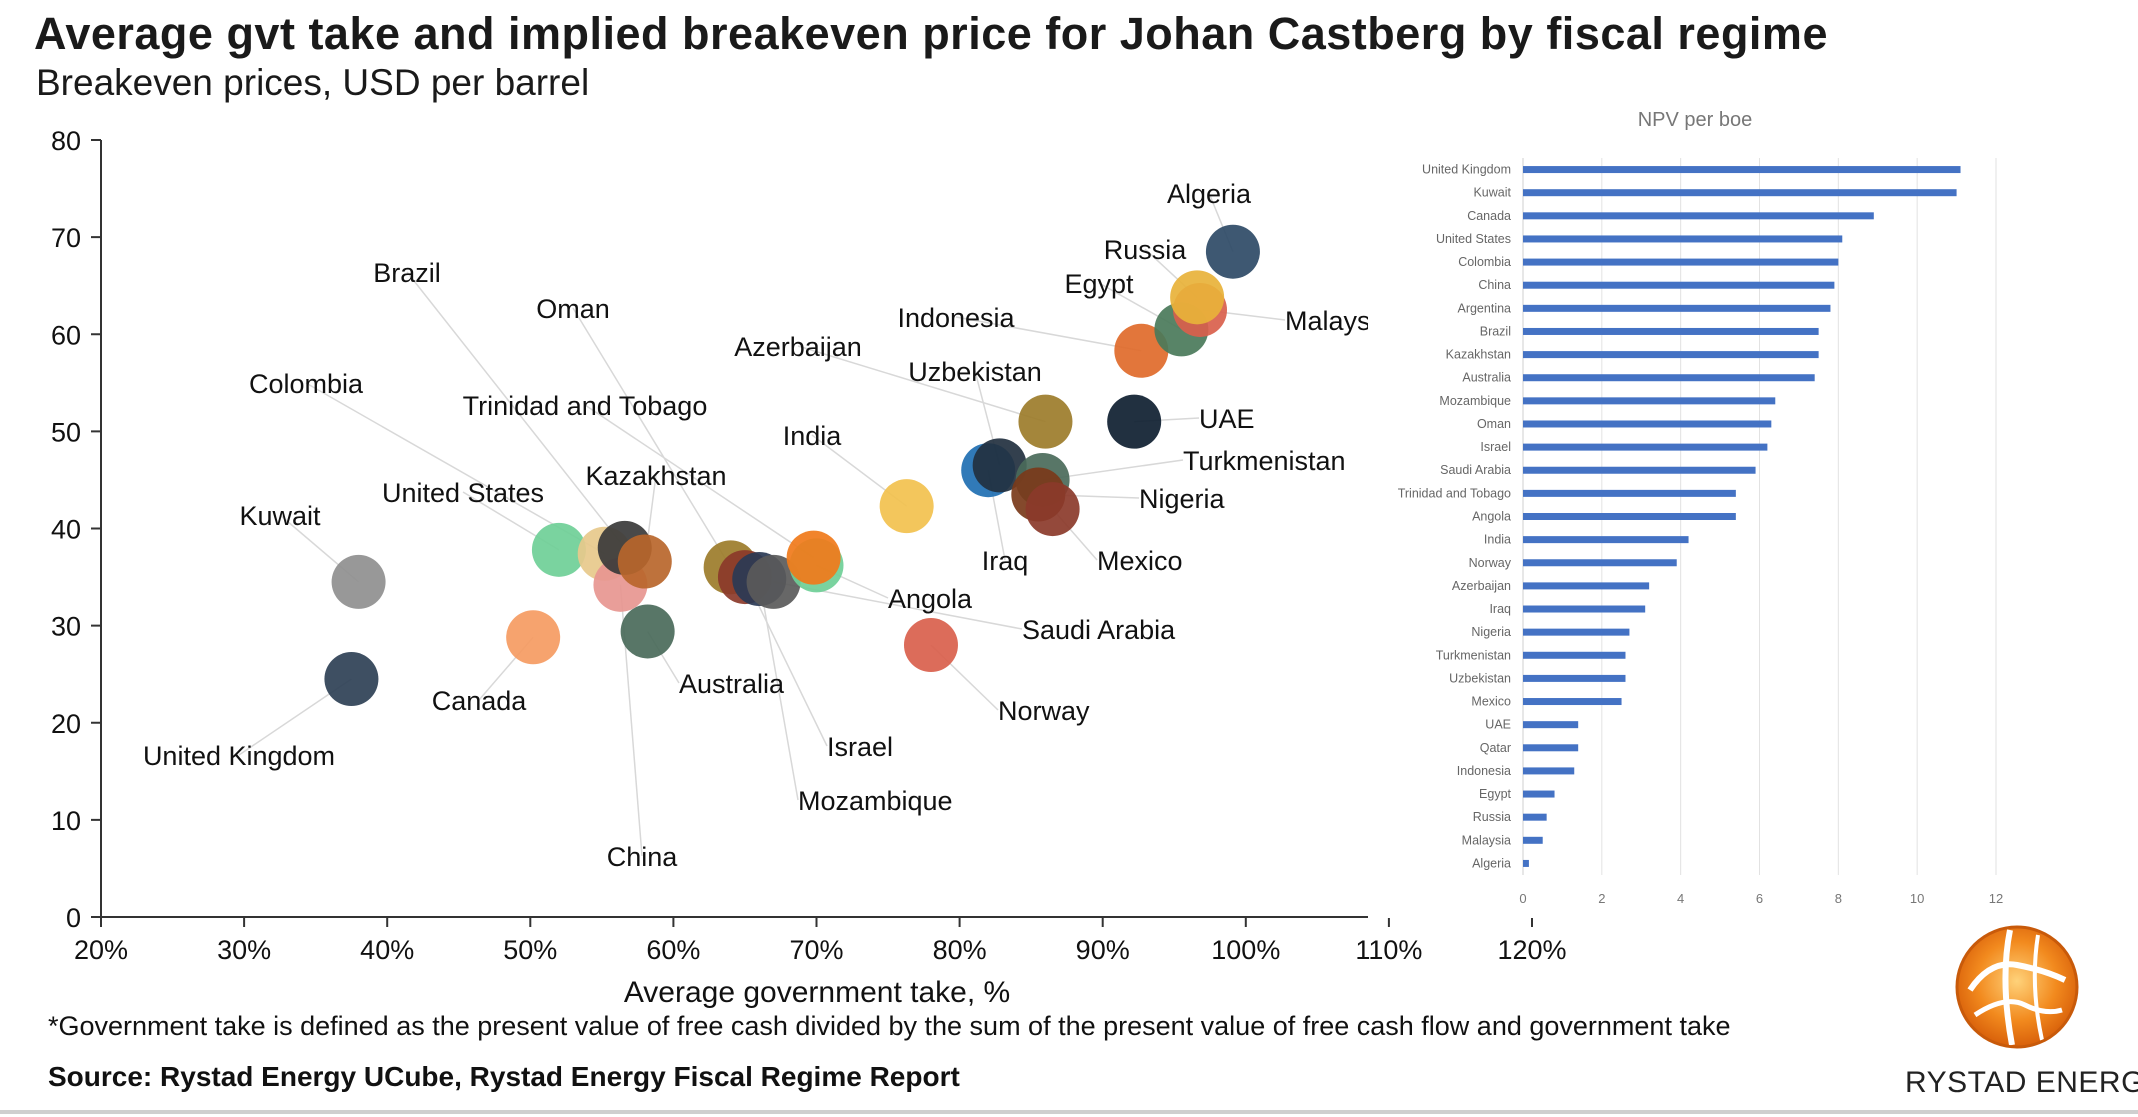 Image resolution: width=2138 pixels, height=1117 pixels. I want to click on y-tick-label: 80, so click(66, 141).